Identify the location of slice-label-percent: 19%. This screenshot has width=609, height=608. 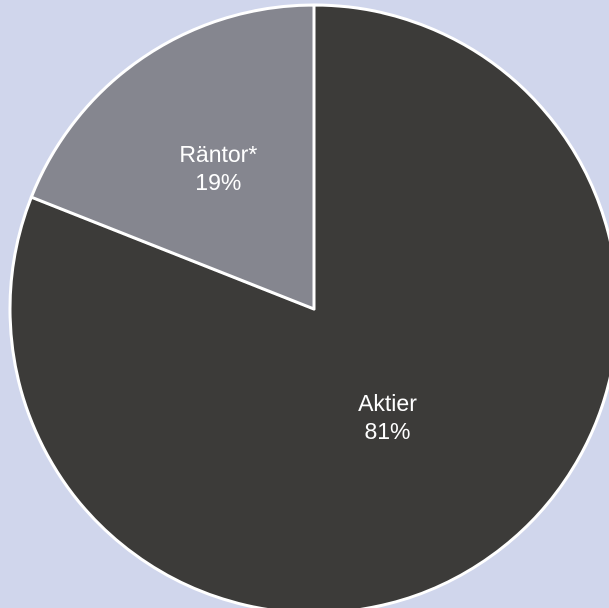
(218, 182).